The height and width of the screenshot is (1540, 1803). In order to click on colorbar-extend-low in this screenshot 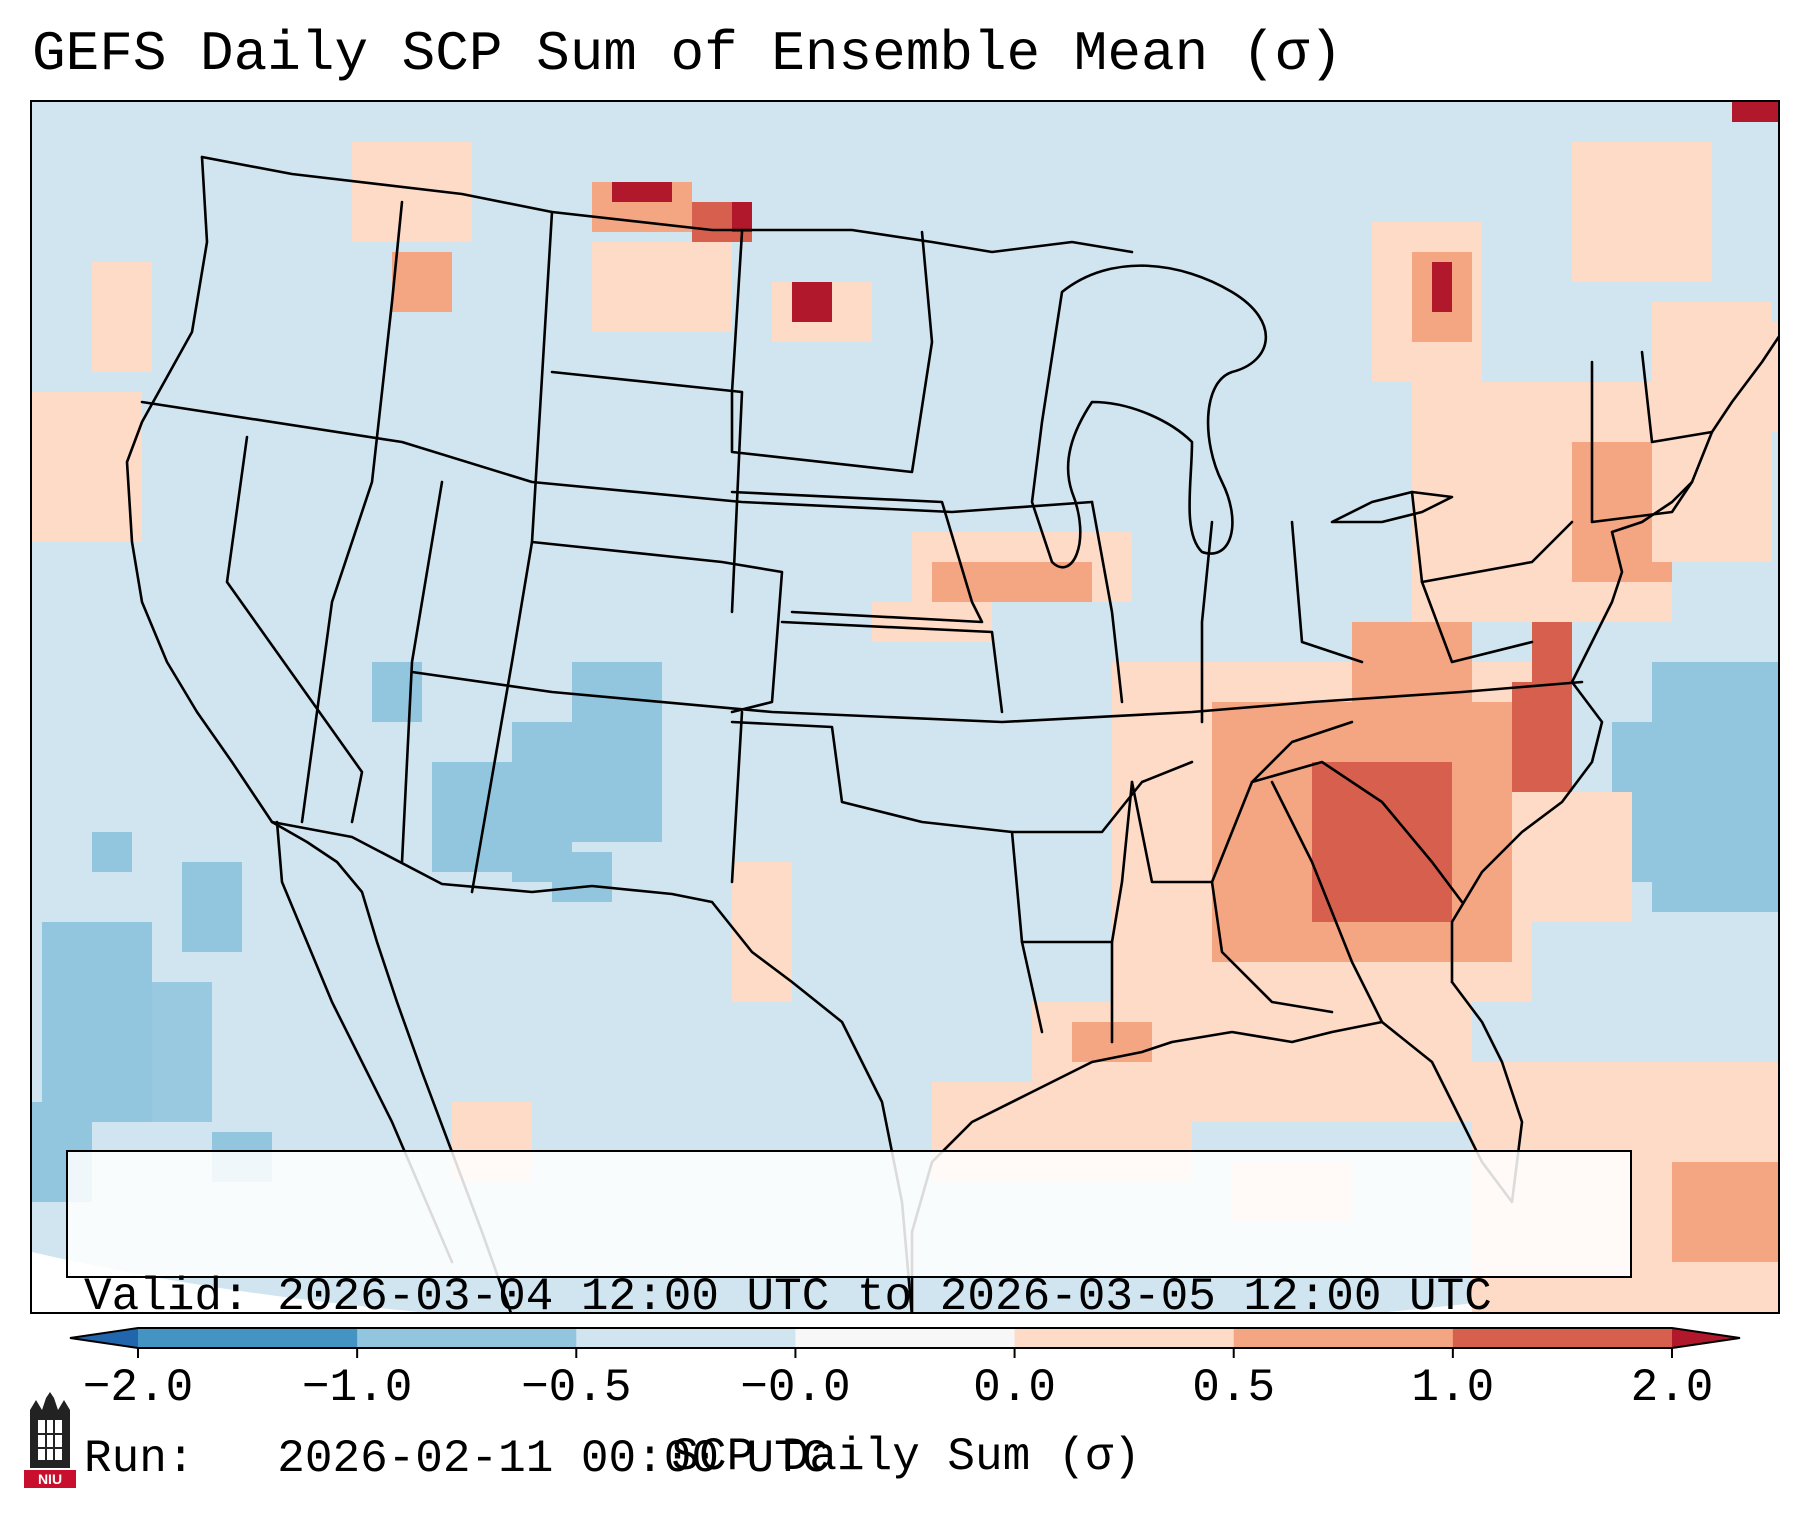, I will do `click(104, 1338)`.